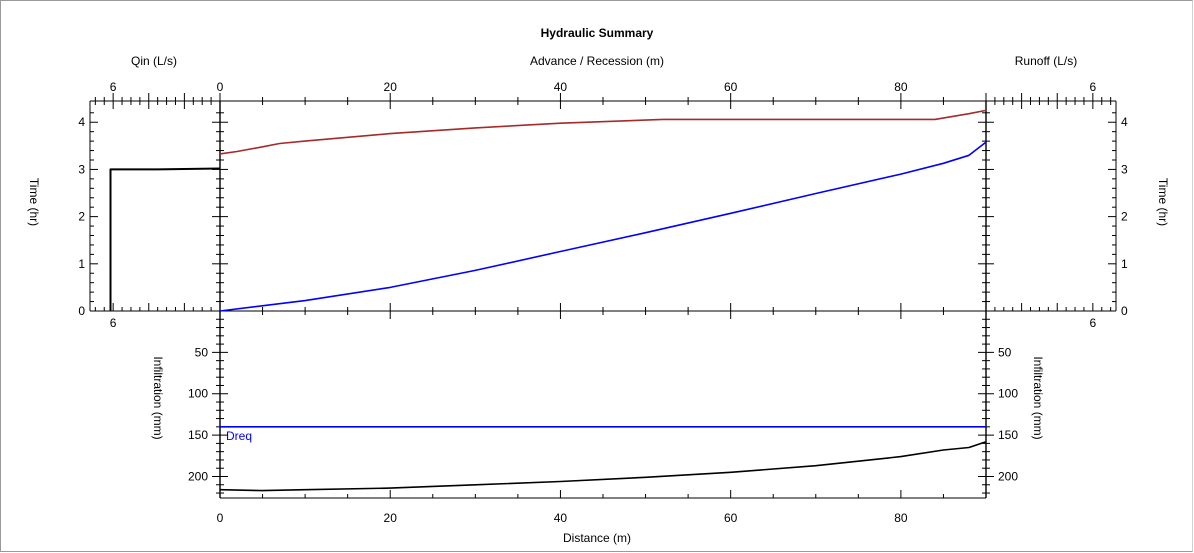 This screenshot has height=553, width=1194. I want to click on time-tick-label-left: 0, so click(81, 311).